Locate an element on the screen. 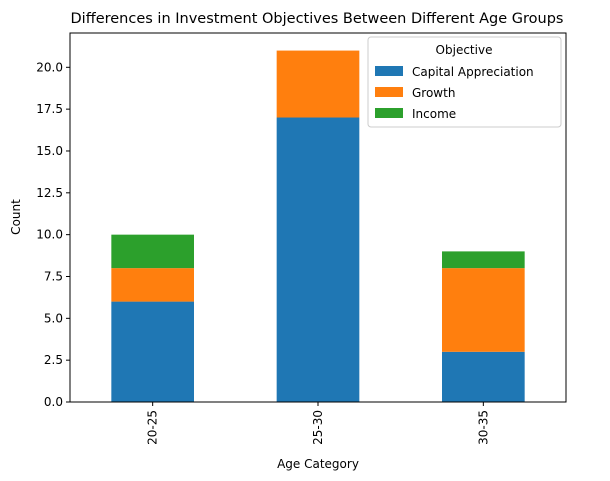 The width and height of the screenshot is (610, 481). bar-20-25-capital-appreciation is located at coordinates (152, 351).